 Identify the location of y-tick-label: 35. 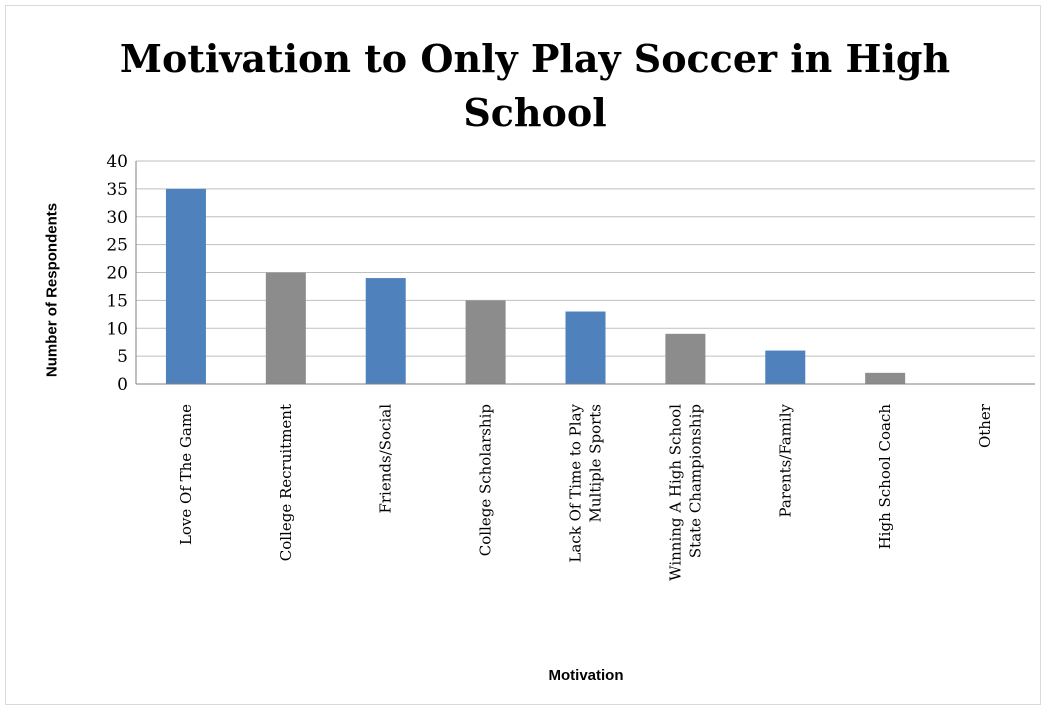
(117, 190).